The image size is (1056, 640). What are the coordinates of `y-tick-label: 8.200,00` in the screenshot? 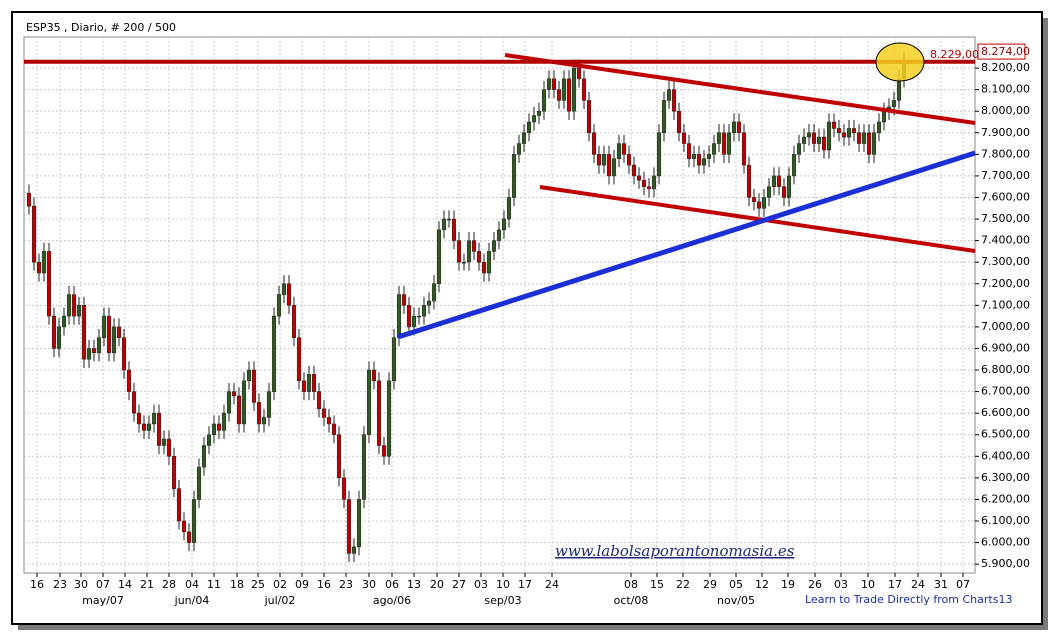 It's located at (1005, 67).